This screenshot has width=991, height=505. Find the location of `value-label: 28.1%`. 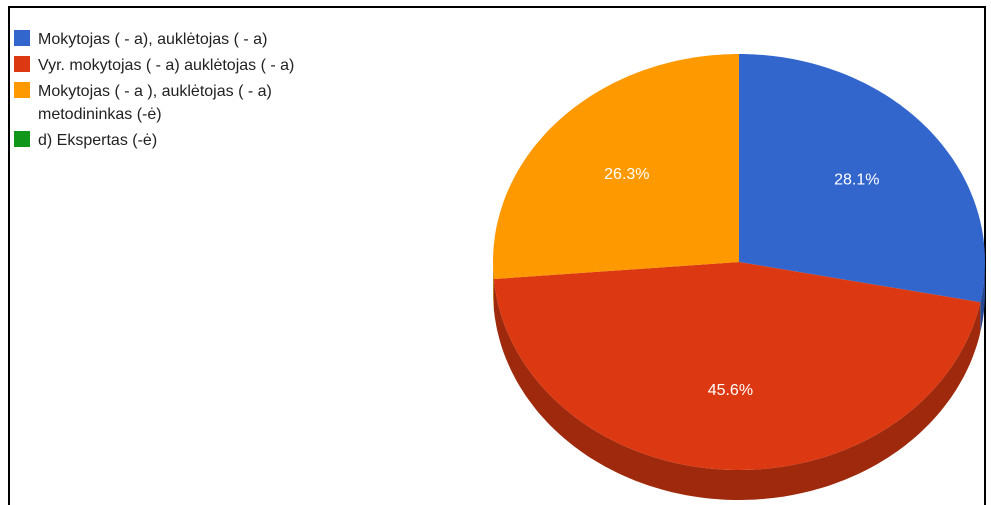

value-label: 28.1% is located at coordinates (856, 179).